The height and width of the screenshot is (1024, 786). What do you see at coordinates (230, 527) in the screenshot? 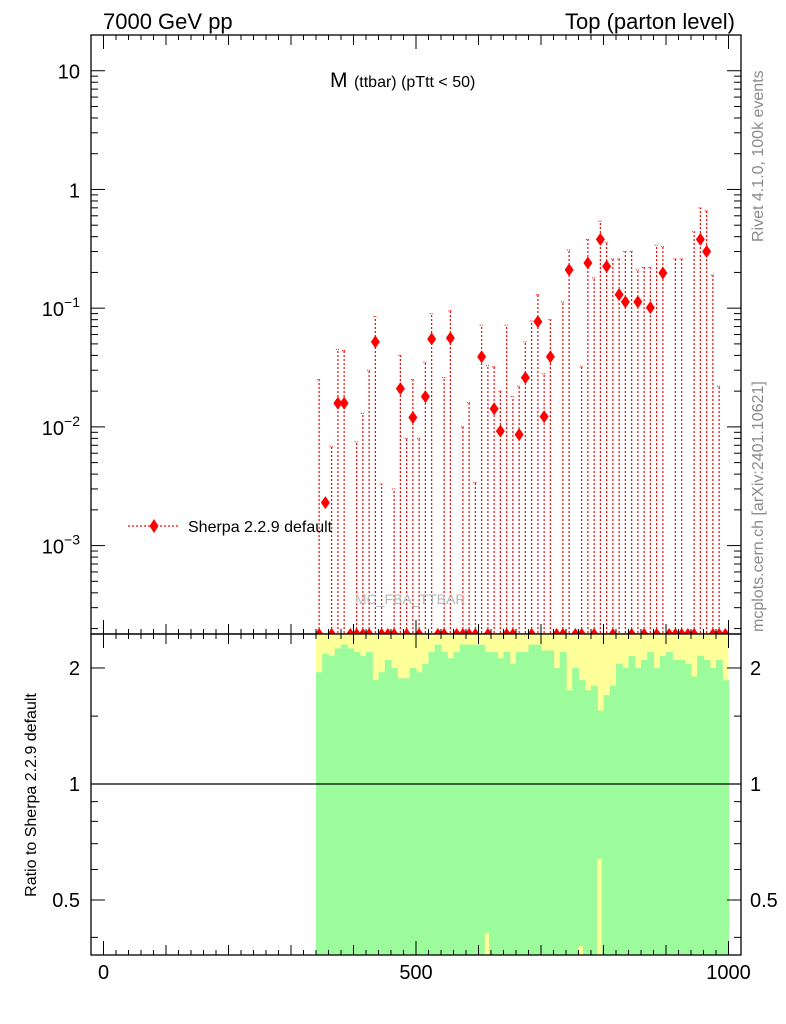
I see `legend: Sherpa 2.2.9 default` at bounding box center [230, 527].